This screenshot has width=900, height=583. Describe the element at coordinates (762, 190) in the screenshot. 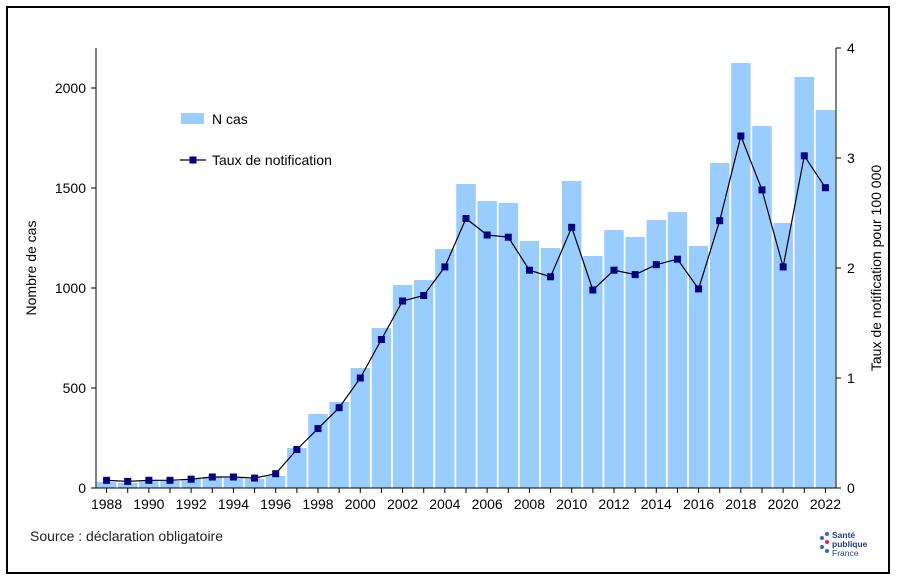

I see `rate-point-2019` at that location.